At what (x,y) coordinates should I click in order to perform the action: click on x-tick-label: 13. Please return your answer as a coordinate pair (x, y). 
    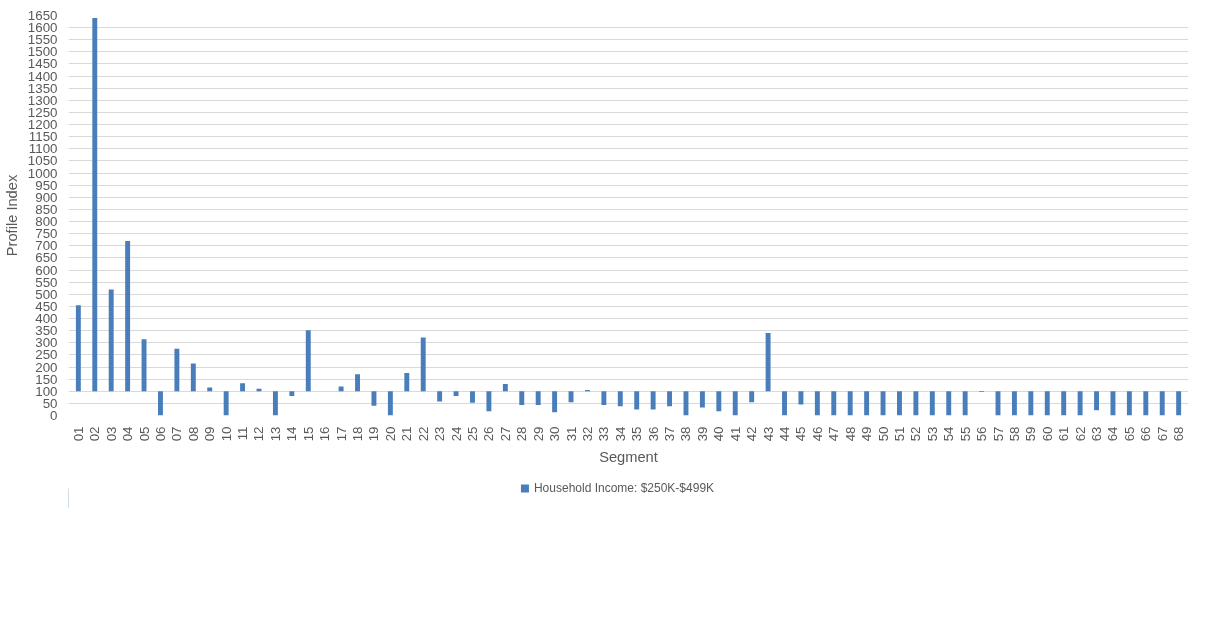
    Looking at the image, I should click on (275, 434).